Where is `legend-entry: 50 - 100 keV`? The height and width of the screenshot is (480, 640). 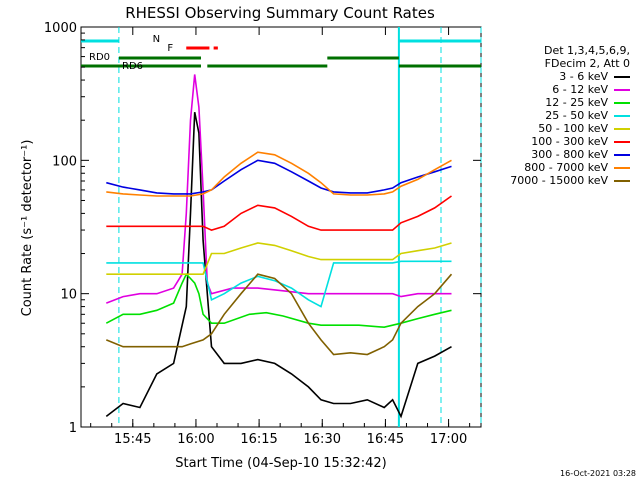 legend-entry: 50 - 100 keV is located at coordinates (570, 128).